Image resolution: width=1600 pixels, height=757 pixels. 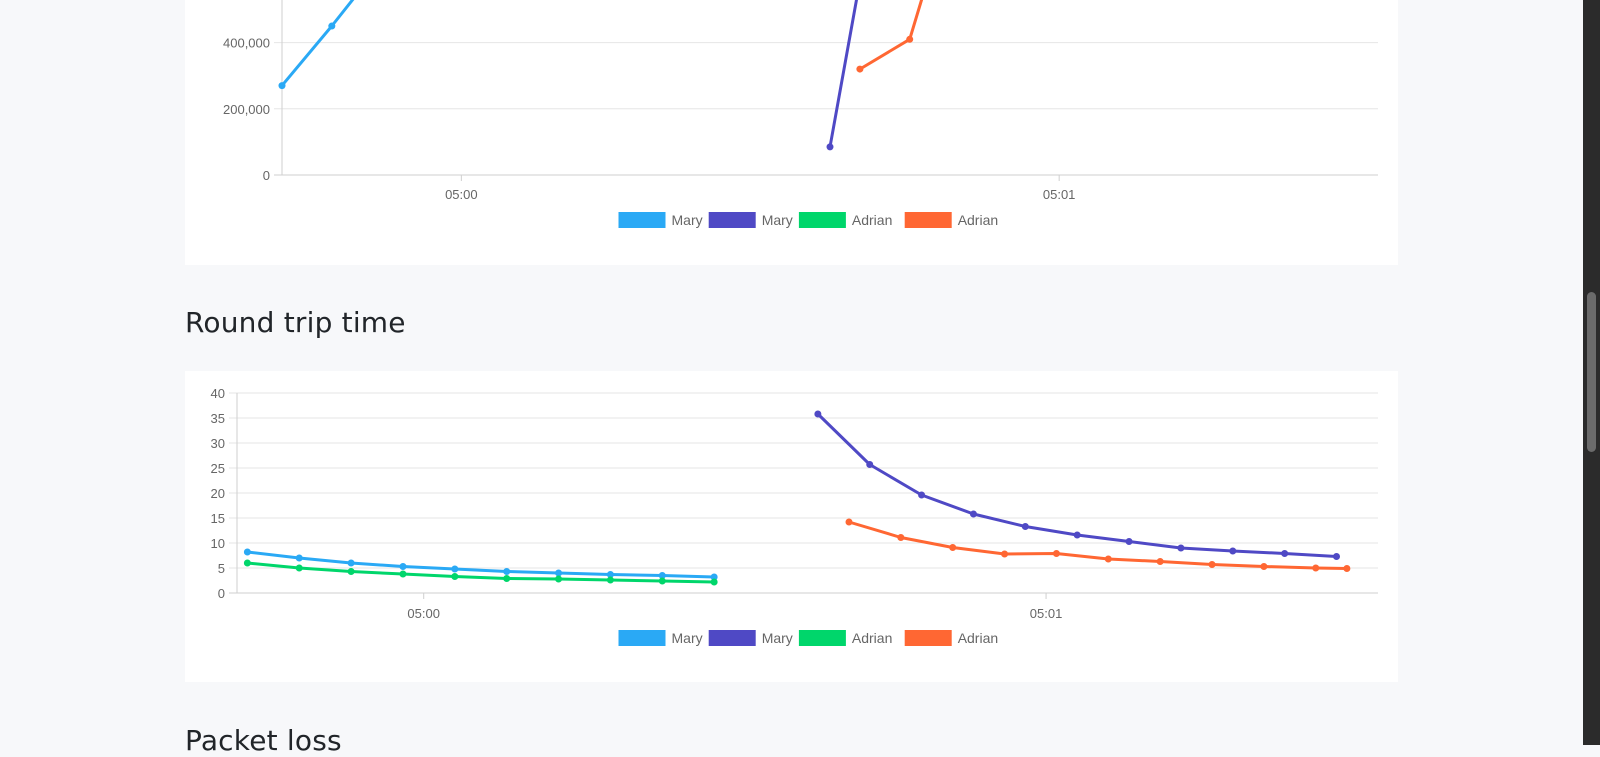 What do you see at coordinates (218, 518) in the screenshot?
I see `y-tick-label: 15` at bounding box center [218, 518].